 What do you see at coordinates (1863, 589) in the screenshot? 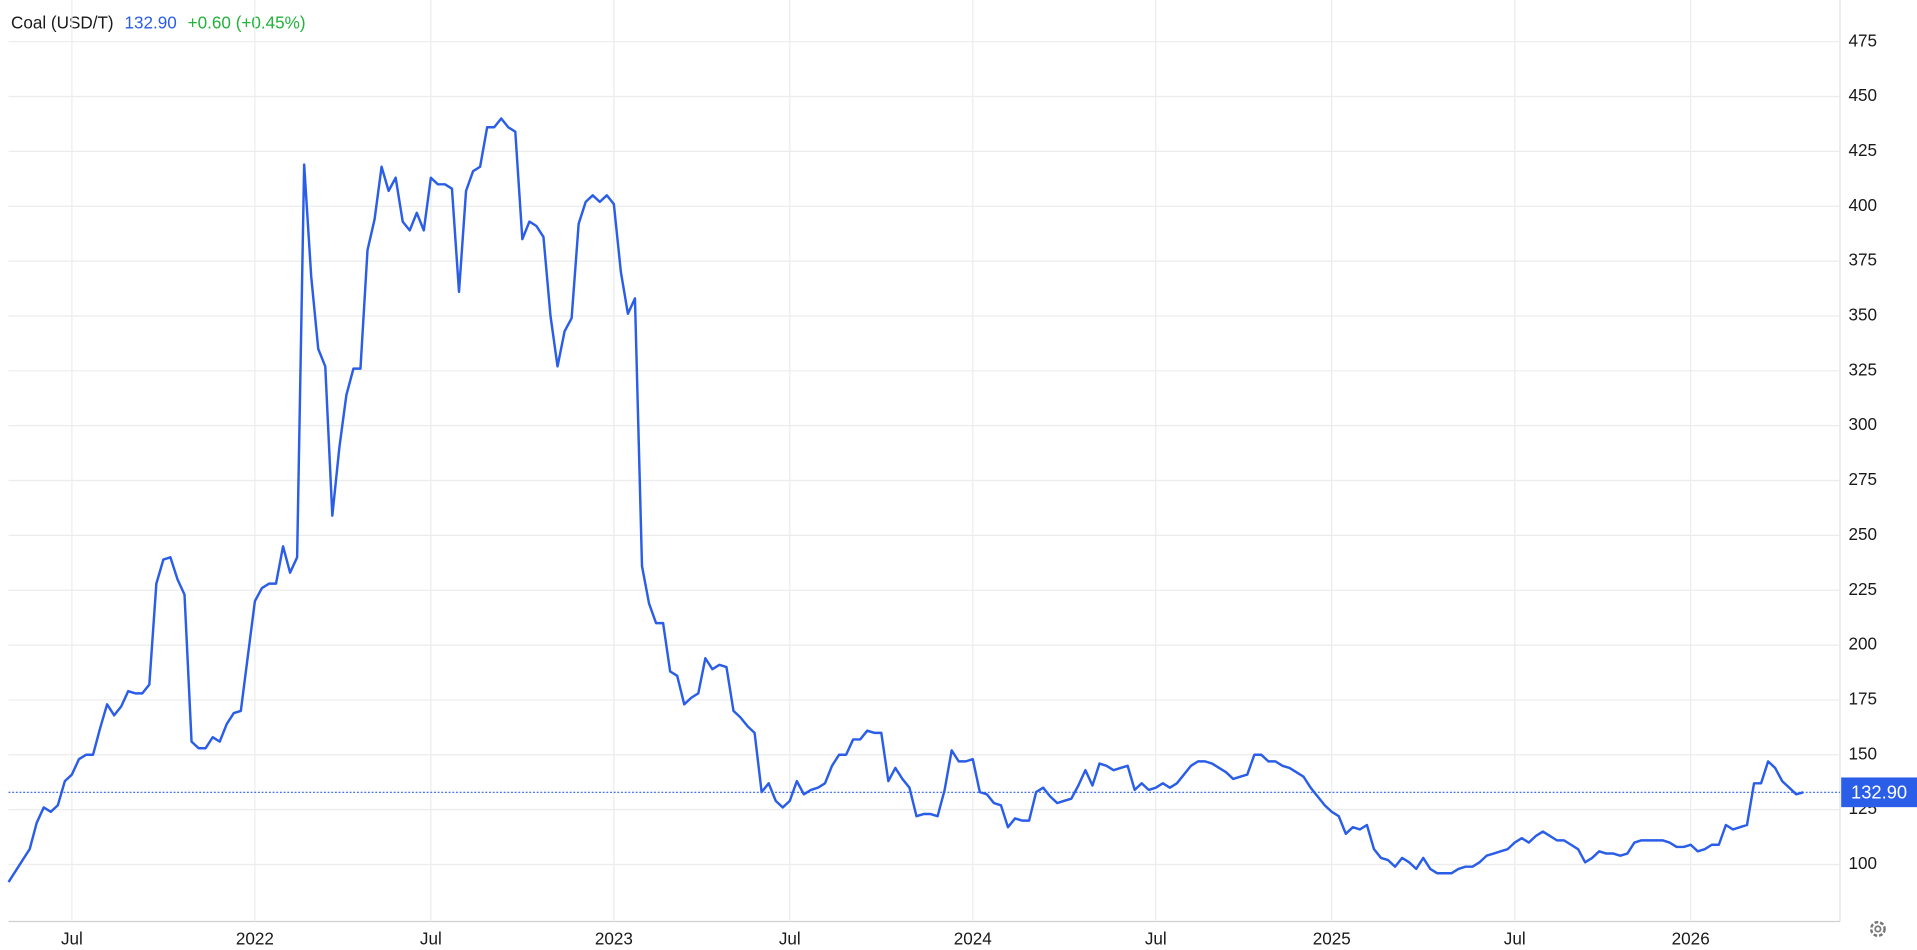
I see `y-tick-label: 225` at bounding box center [1863, 589].